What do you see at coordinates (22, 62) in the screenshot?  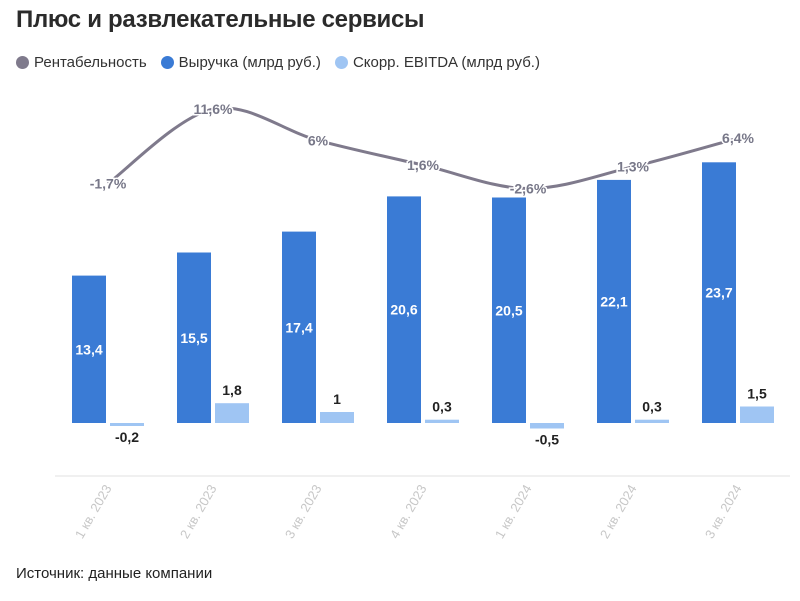 I see `legend-marker-margin` at bounding box center [22, 62].